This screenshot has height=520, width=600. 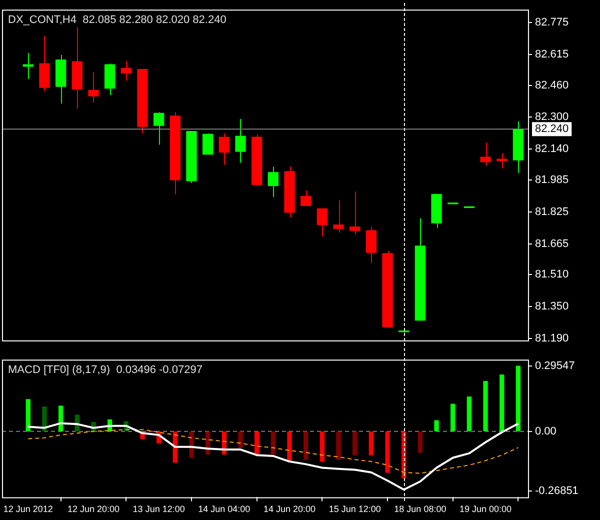 I want to click on ref-line-label: 82.240, so click(x=552, y=129).